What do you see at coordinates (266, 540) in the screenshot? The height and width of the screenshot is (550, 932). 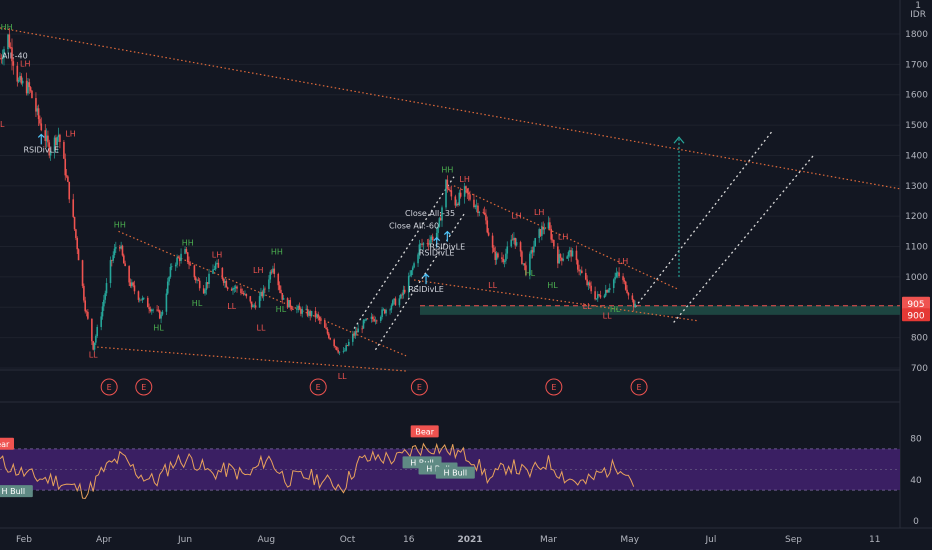 I see `time-tick-label: Aug` at bounding box center [266, 540].